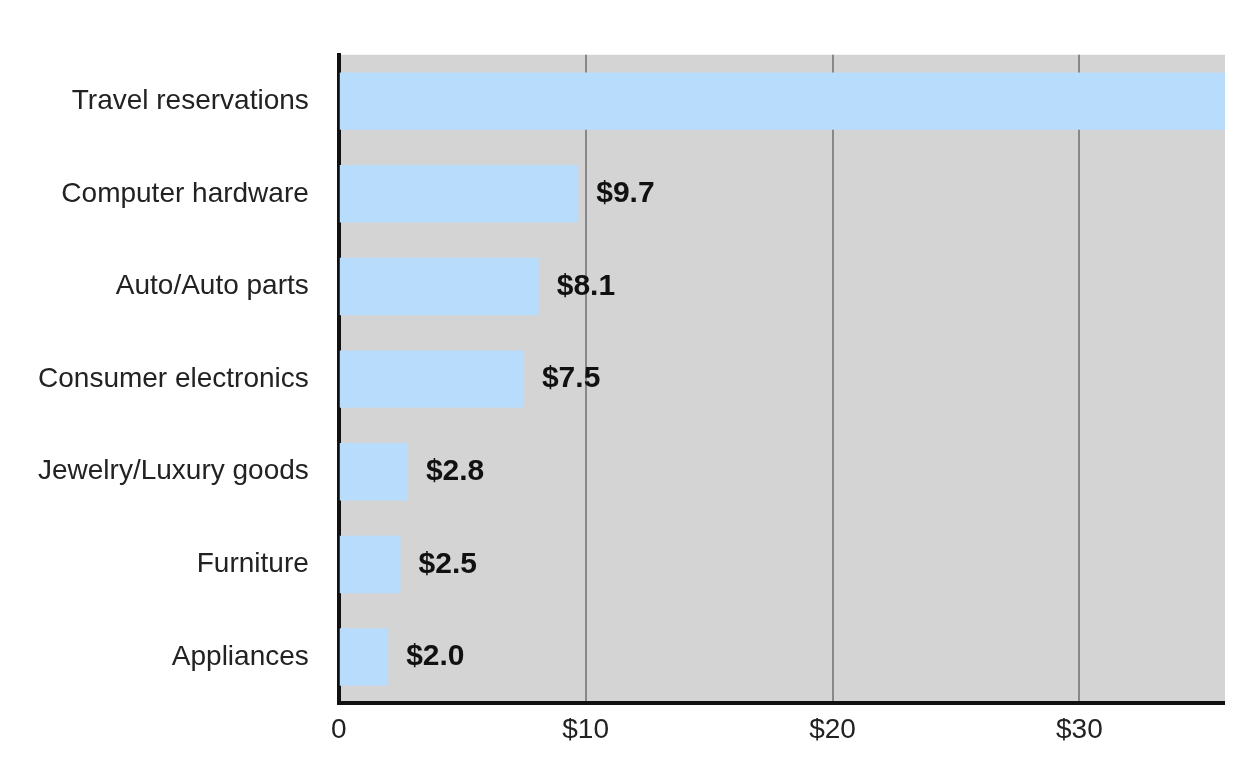  I want to click on y-tick-label: Jewelry/Luxury goods, so click(173, 470).